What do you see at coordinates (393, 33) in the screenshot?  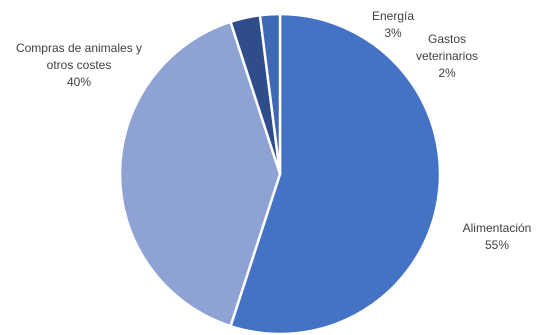 I see `pie-value-label: 3%` at bounding box center [393, 33].